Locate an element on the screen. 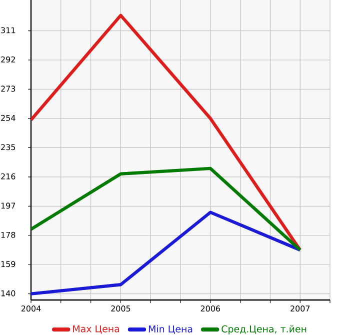 The height and width of the screenshot is (335, 345). legend-label: Max Цена is located at coordinates (96, 329).